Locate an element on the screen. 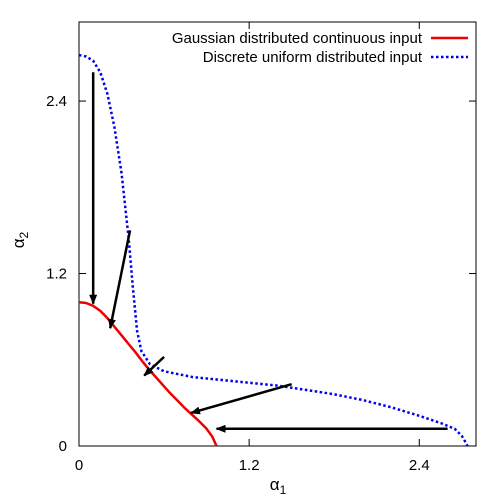 The width and height of the screenshot is (493, 498). y-tick-label: 2.4 is located at coordinates (56, 101).